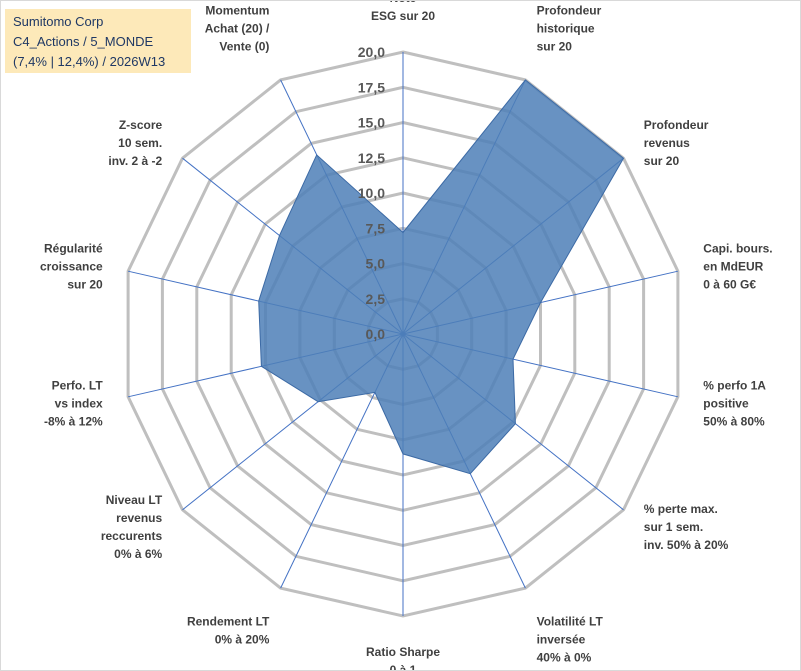  I want to click on axis-label: % perte max. sur 1 sem. inv. 50% à 20%, so click(686, 527).